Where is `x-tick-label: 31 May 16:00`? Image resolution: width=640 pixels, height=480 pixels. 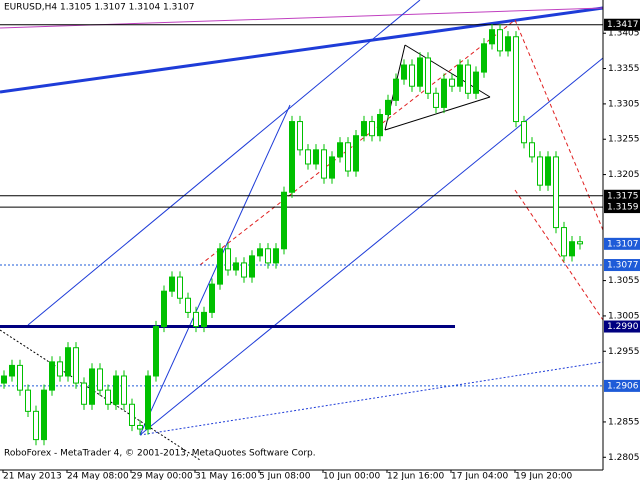 x-tick-label: 31 May 16:00 is located at coordinates (226, 476).